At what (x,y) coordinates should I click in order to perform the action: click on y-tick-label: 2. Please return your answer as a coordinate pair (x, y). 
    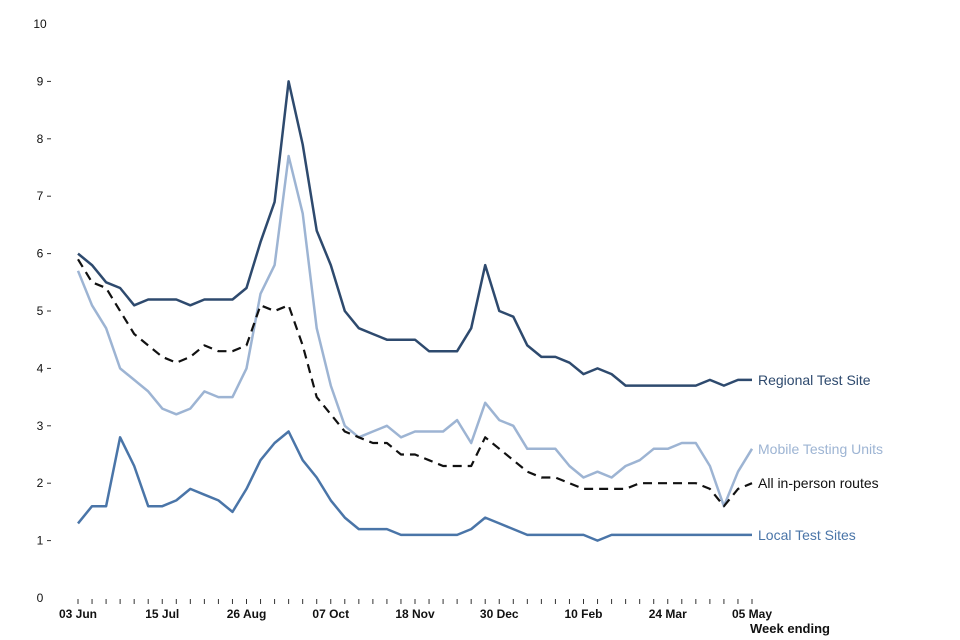
    Looking at the image, I should click on (40, 483).